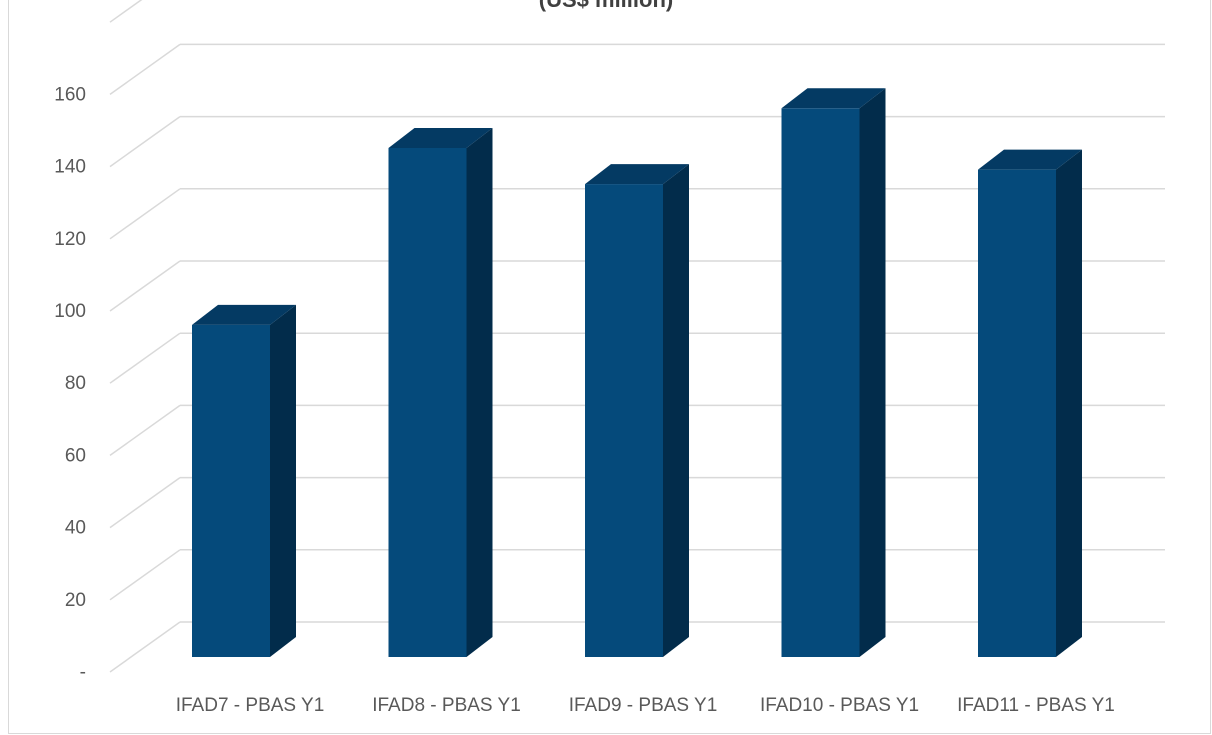  Describe the element at coordinates (70, 94) in the screenshot. I see `y-tick-label: 160` at that location.